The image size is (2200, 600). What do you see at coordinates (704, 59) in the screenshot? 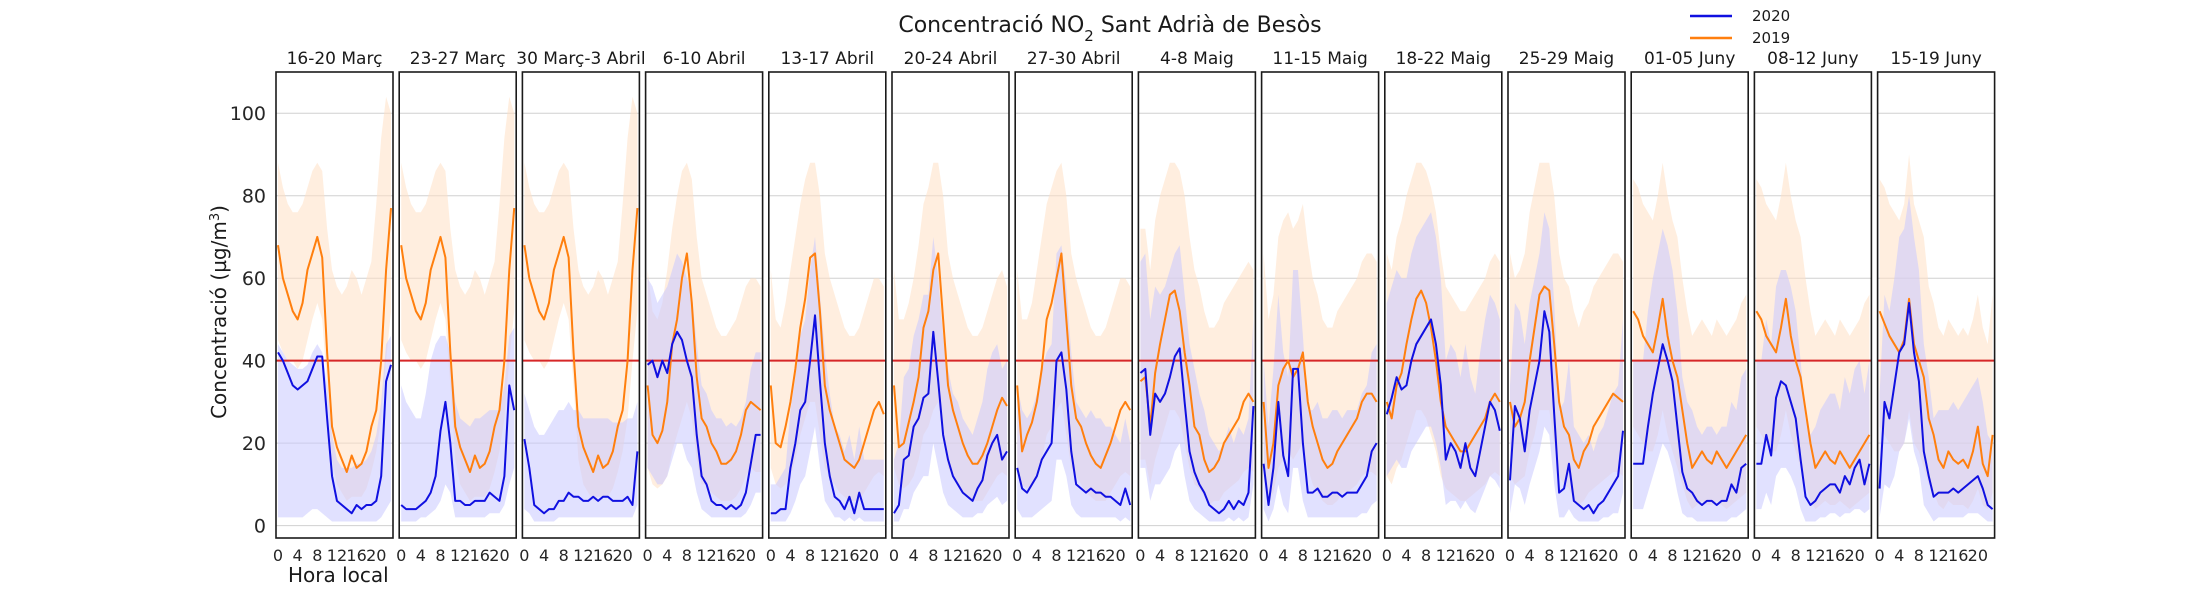
I see `panel-title: 6-10 Abril` at bounding box center [704, 59].